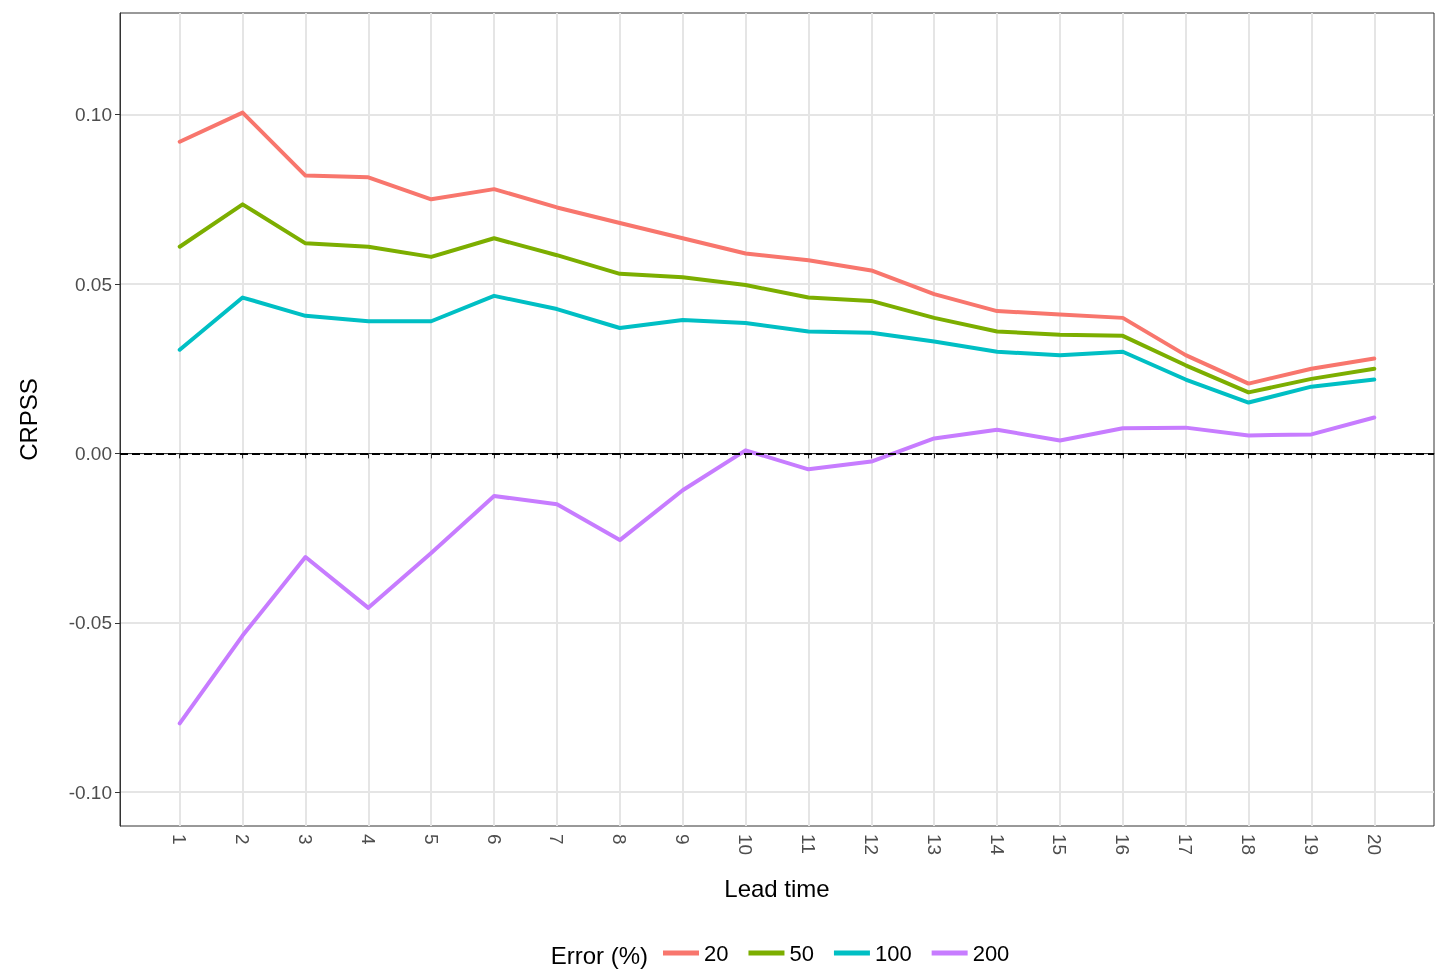 The height and width of the screenshot is (977, 1444). What do you see at coordinates (991, 953) in the screenshot?
I see `legend-label: 200` at bounding box center [991, 953].